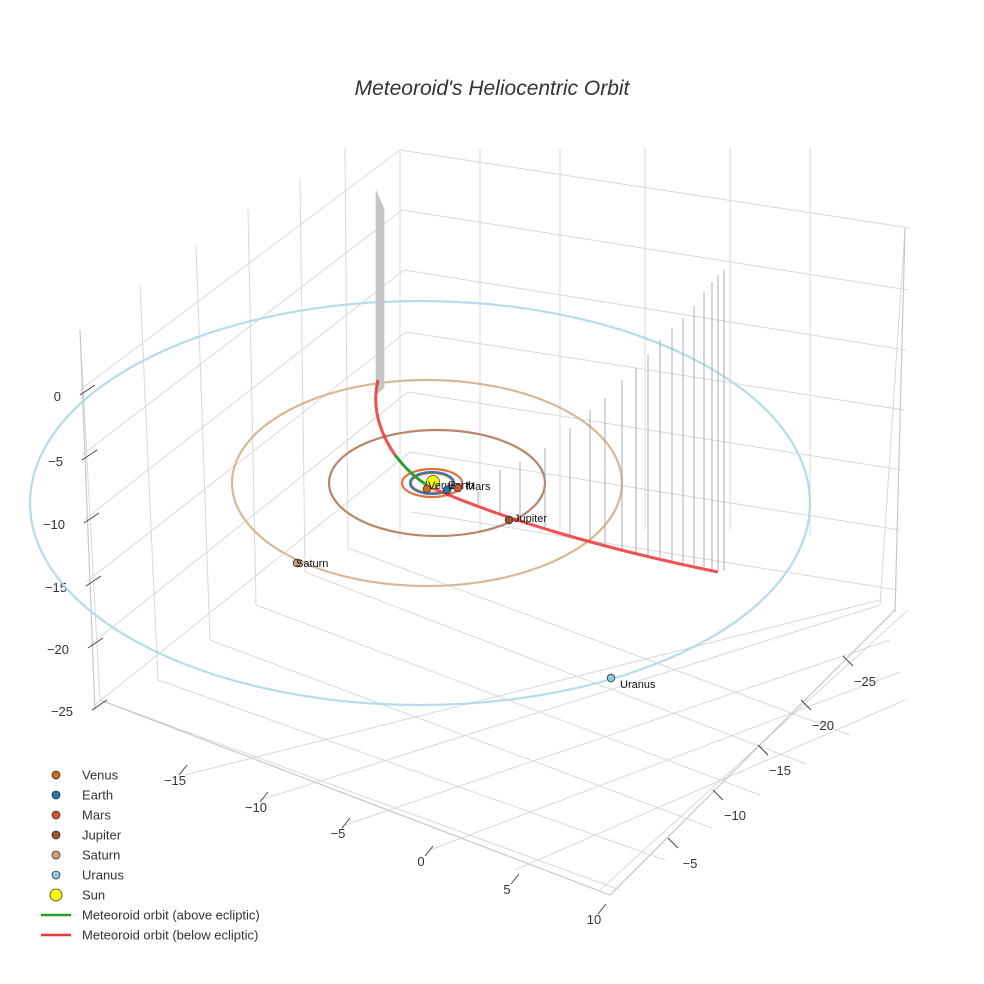  I want to click on legend-label: Uranus, so click(103, 875).